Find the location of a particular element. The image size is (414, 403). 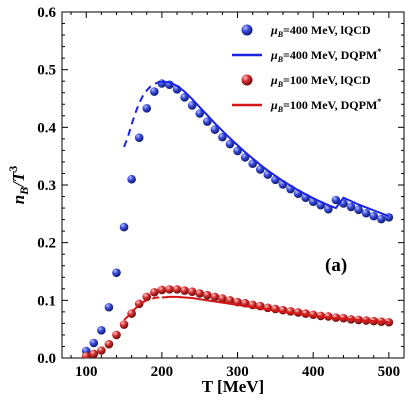

legend-item-2: μB=100 MeV, lQCD is located at coordinates (306, 81).